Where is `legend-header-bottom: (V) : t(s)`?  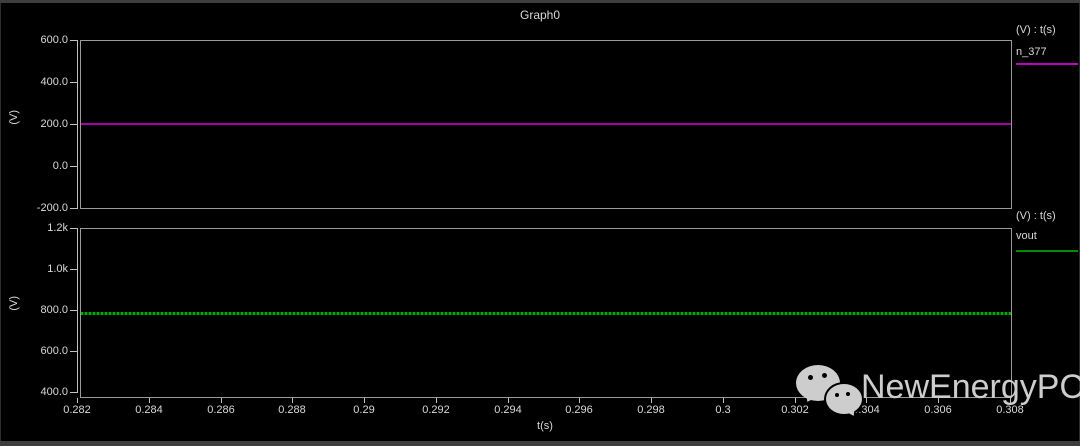 legend-header-bottom: (V) : t(s) is located at coordinates (1036, 216).